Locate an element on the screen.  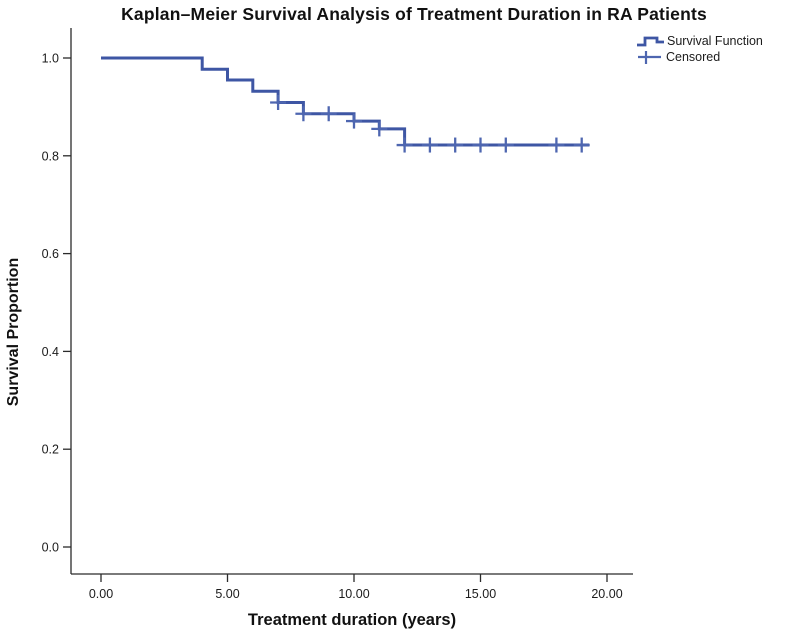
y-tick-label: 0.4 is located at coordinates (50, 352).